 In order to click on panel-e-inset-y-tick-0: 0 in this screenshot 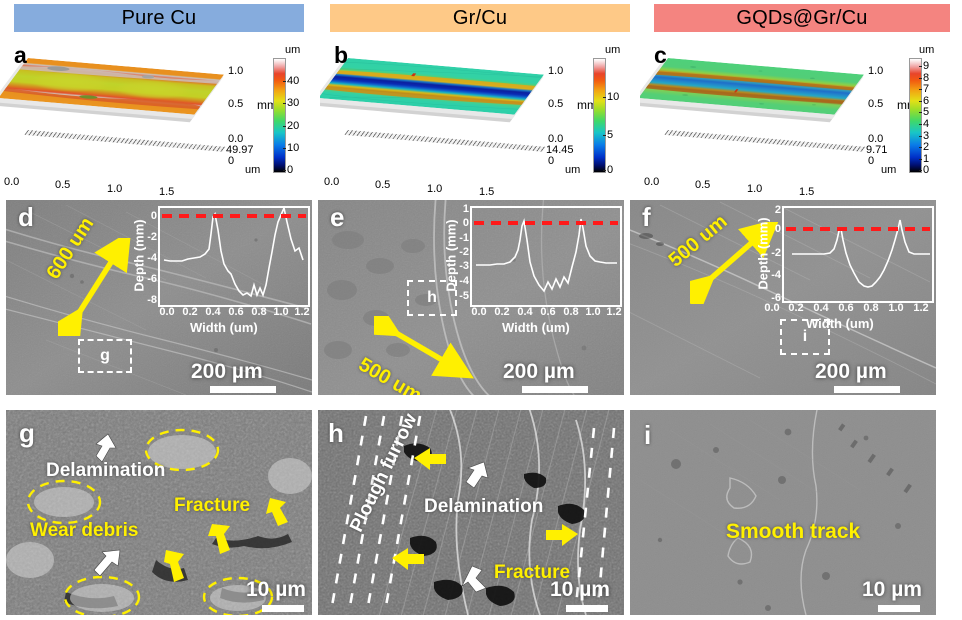, I will do `click(465, 223)`.